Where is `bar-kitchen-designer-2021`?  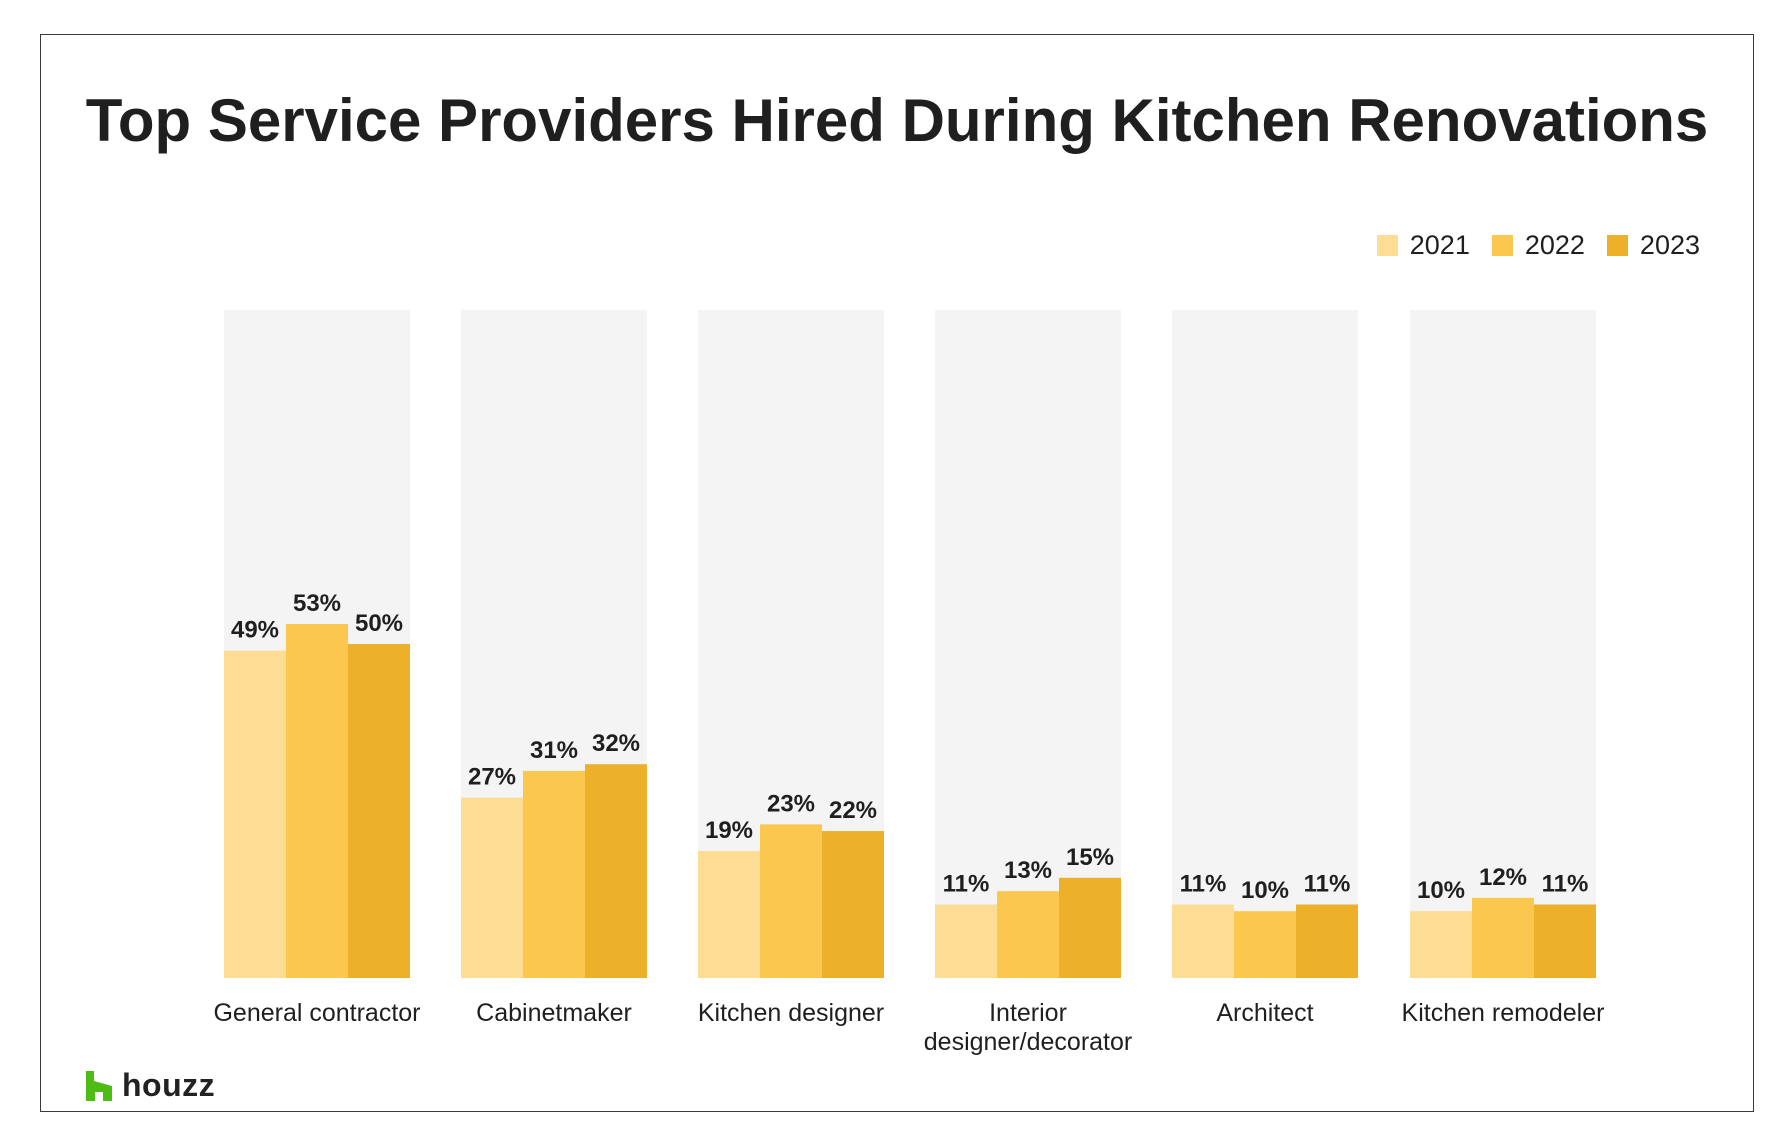 bar-kitchen-designer-2021 is located at coordinates (729, 914).